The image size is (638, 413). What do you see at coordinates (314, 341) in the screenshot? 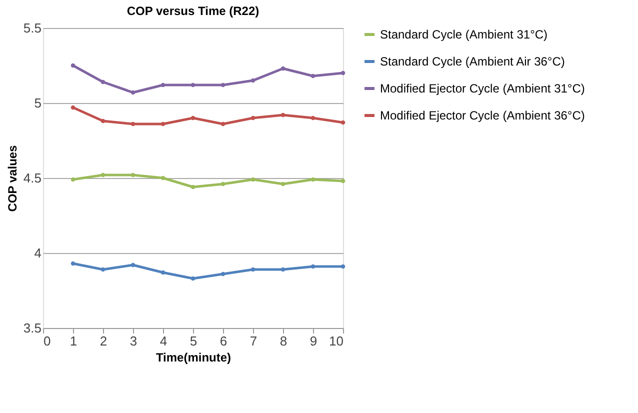
I see `x-tick-label: 9` at bounding box center [314, 341].